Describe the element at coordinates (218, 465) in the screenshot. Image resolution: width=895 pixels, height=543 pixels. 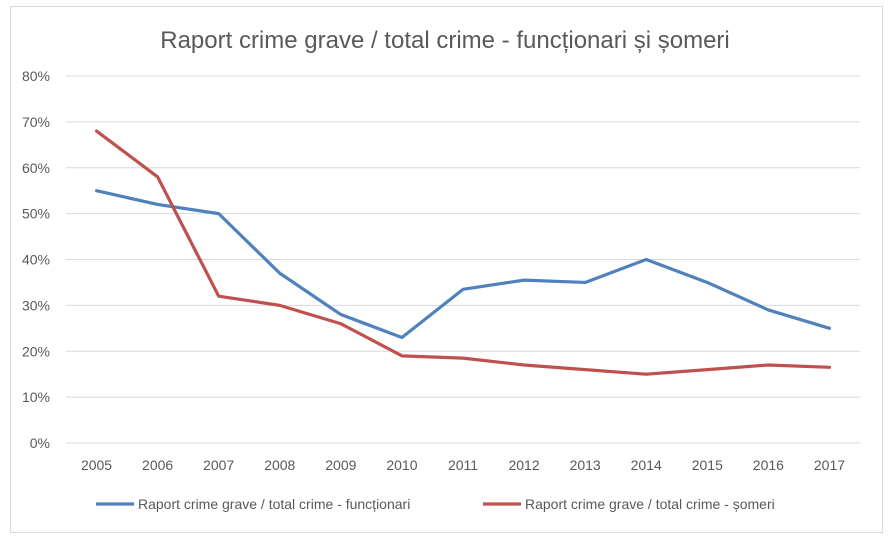
I see `x-tick-label: 2007` at that location.